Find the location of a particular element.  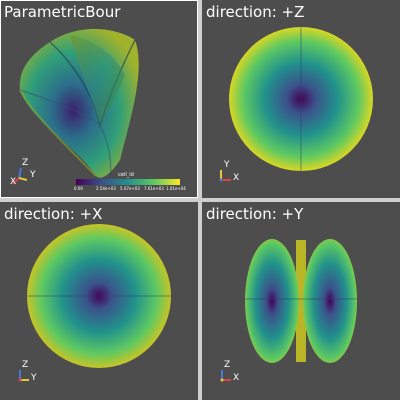

scalar-bar-gradient is located at coordinates (128, 182).